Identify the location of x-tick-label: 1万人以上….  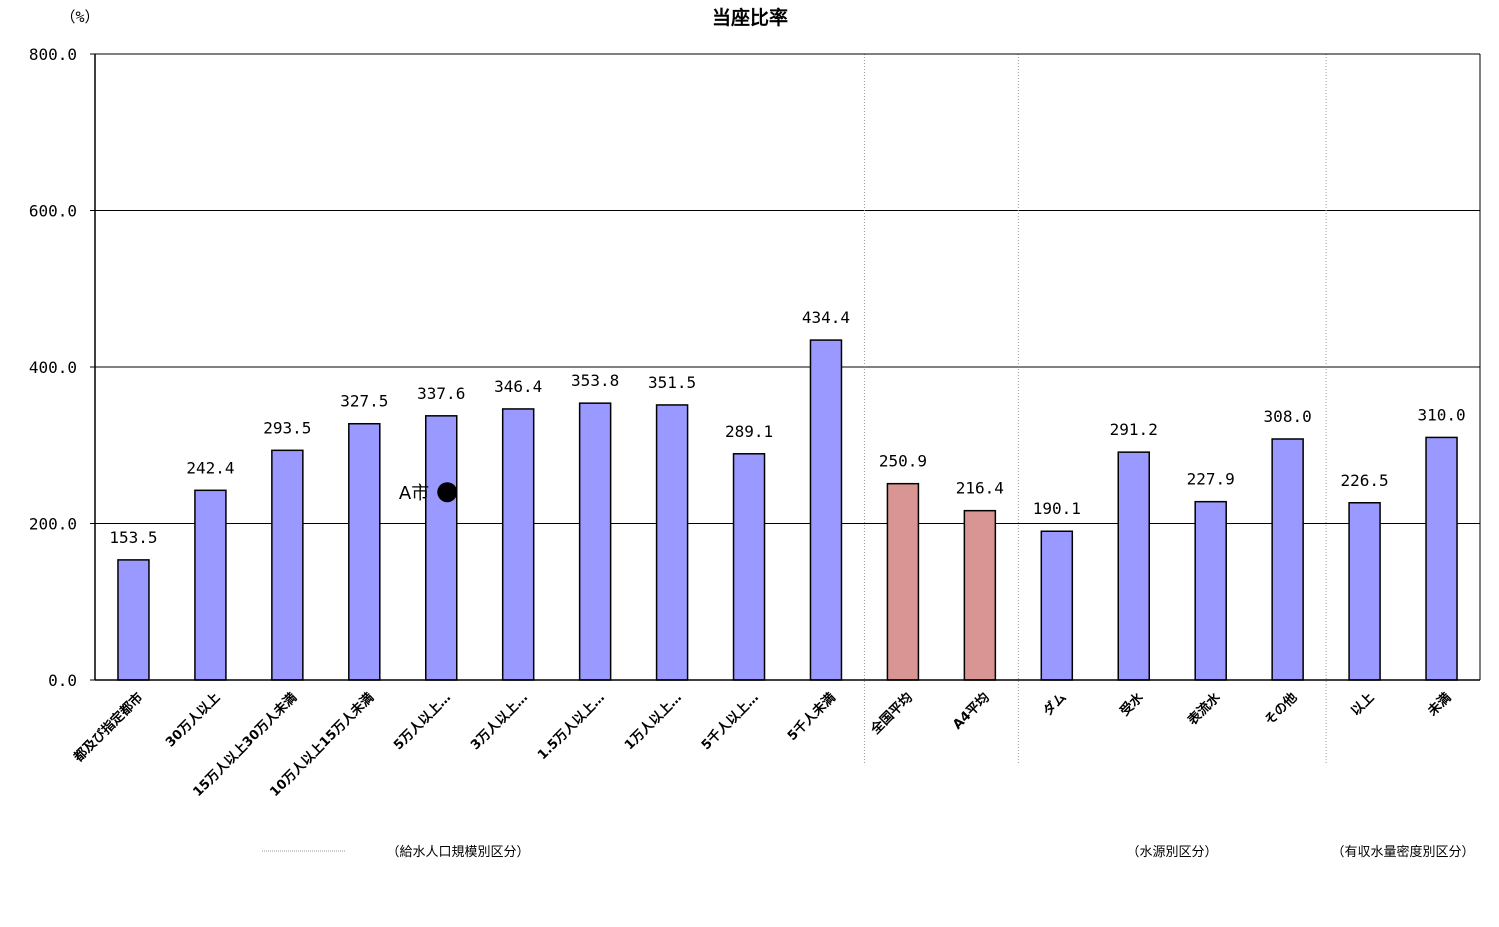
(653, 722).